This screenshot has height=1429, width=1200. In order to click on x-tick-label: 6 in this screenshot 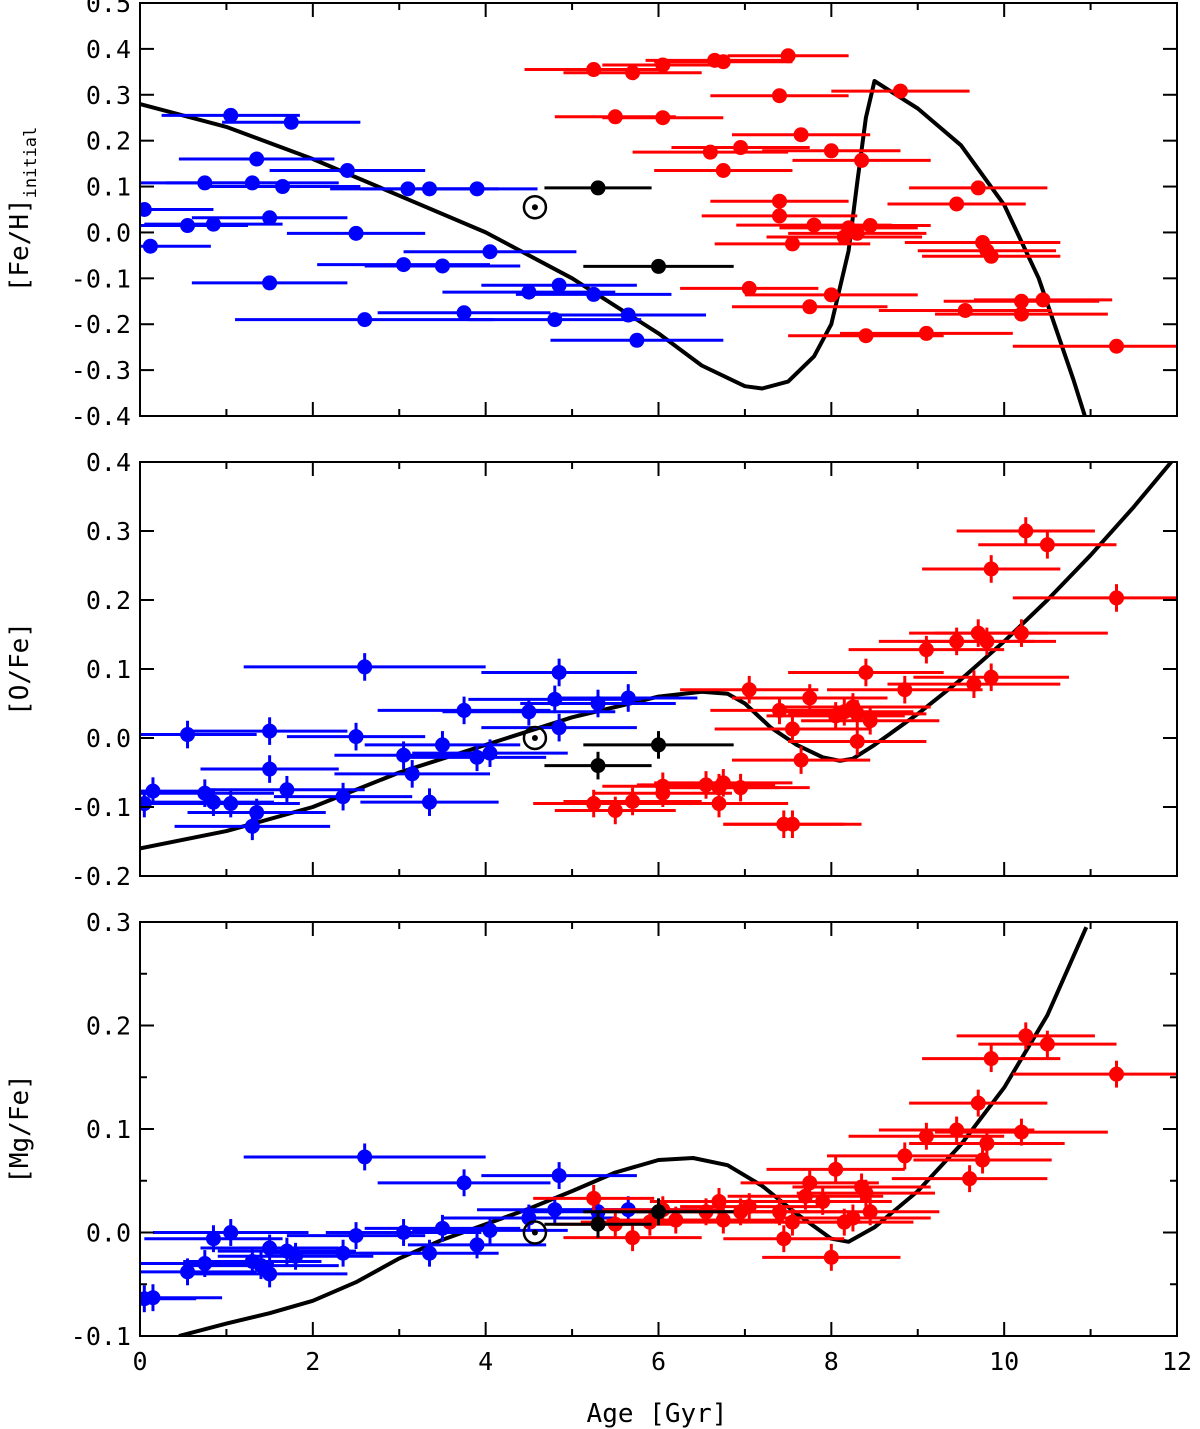, I will do `click(658, 1361)`.